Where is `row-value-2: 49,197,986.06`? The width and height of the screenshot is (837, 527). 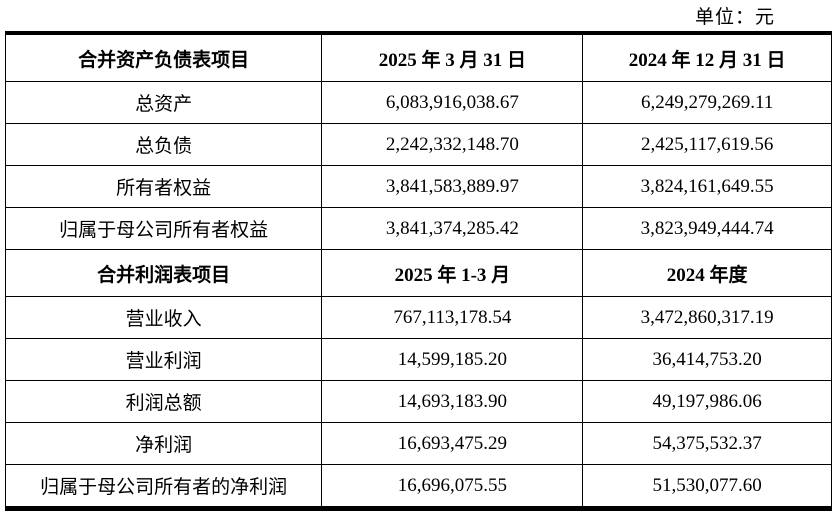
row-value-2: 49,197,986.06 is located at coordinates (707, 401).